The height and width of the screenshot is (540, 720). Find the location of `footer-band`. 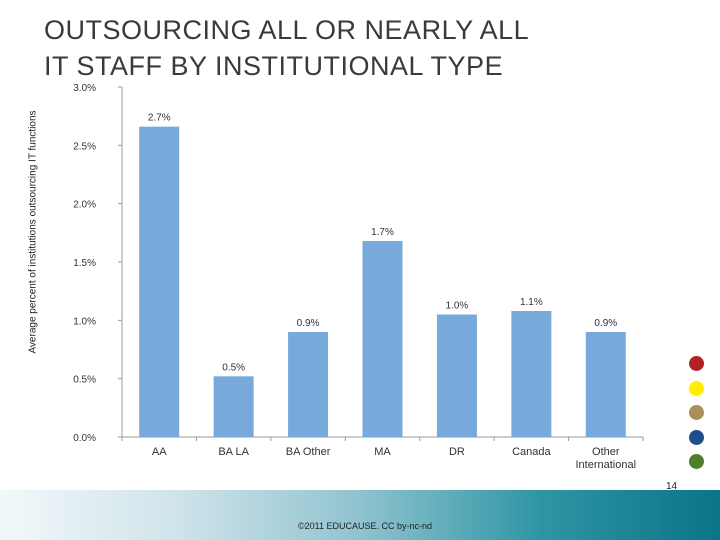

footer-band is located at coordinates (360, 515).